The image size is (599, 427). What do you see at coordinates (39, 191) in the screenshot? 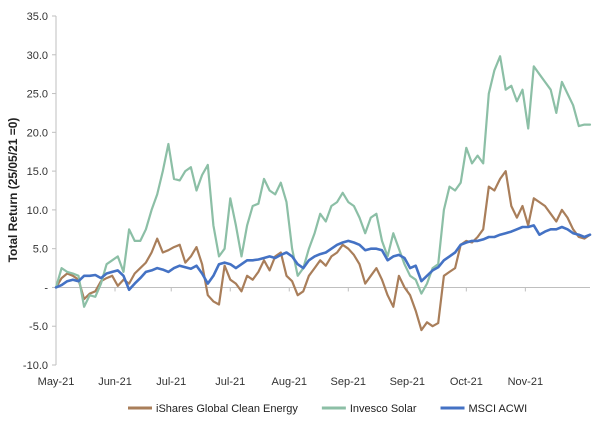
I see `y-axis-ticks: -10.0-5.0-5.010.015.020.025.030.035.0` at bounding box center [39, 191].